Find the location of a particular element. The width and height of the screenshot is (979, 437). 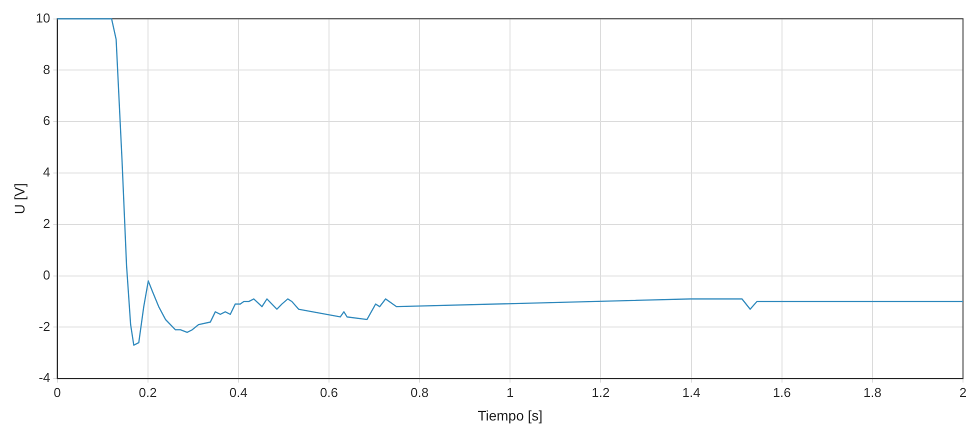

x-tick-label: 1 is located at coordinates (510, 392).